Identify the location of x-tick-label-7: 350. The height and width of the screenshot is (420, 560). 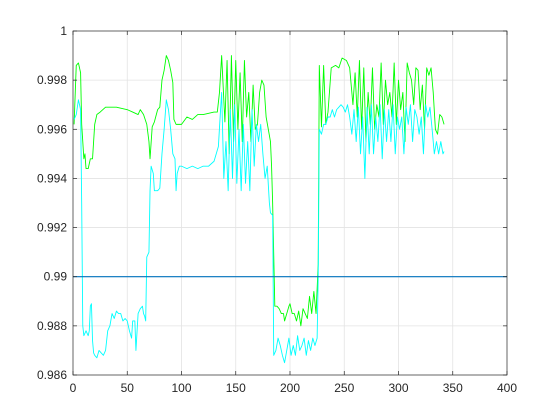
(453, 388).